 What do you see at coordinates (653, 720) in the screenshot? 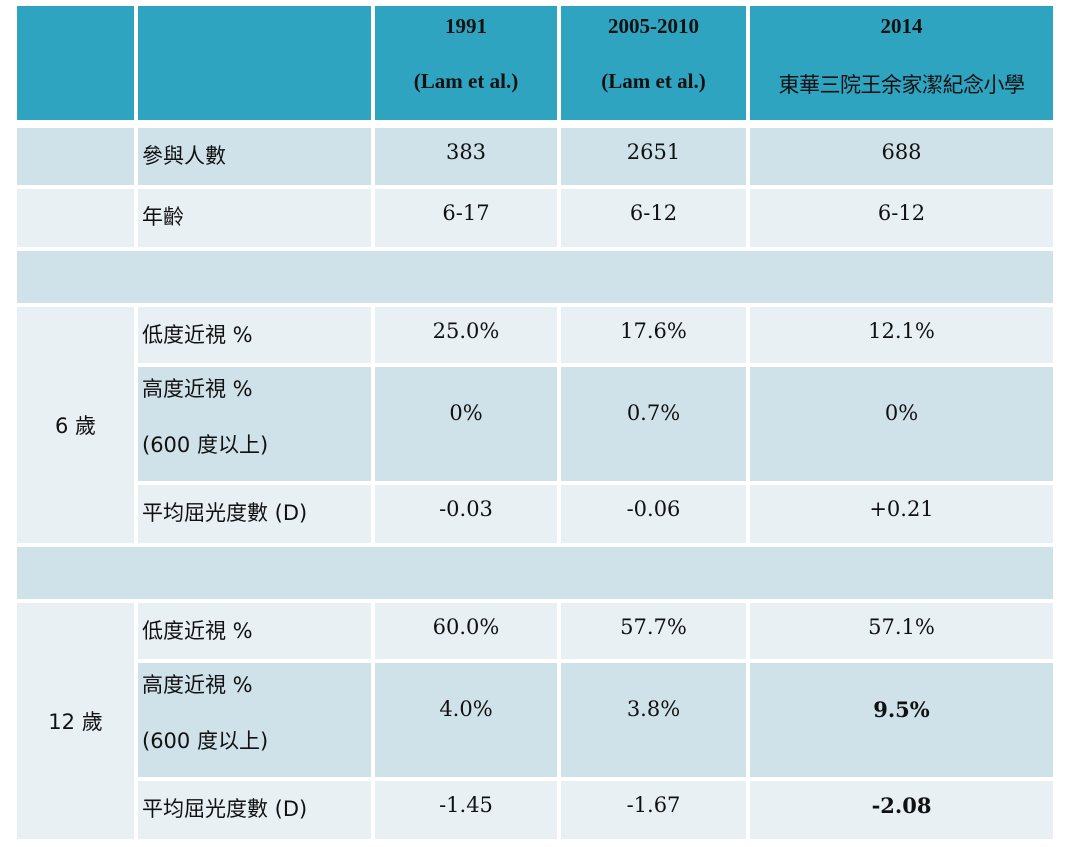
I see `age12-high-myopia-2005-2010: 3.8%` at bounding box center [653, 720].